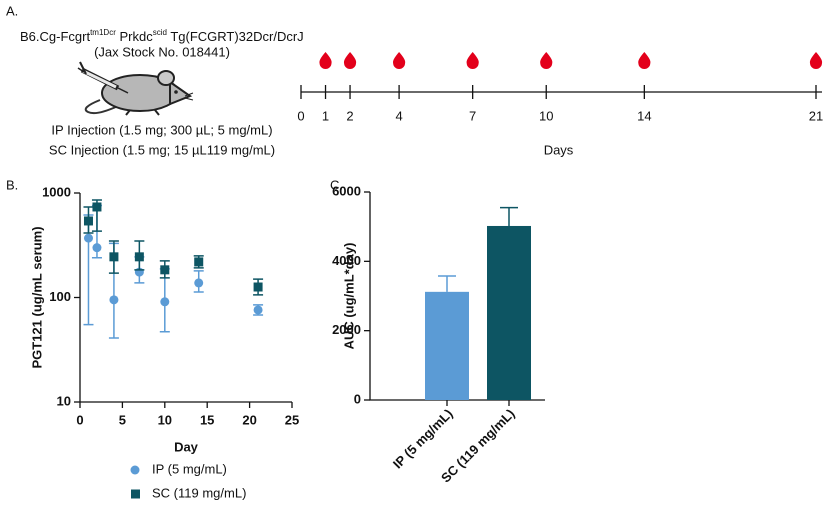 This screenshot has width=825, height=506. Describe the element at coordinates (292, 419) in the screenshot. I see `x-tick-label: 25` at that location.